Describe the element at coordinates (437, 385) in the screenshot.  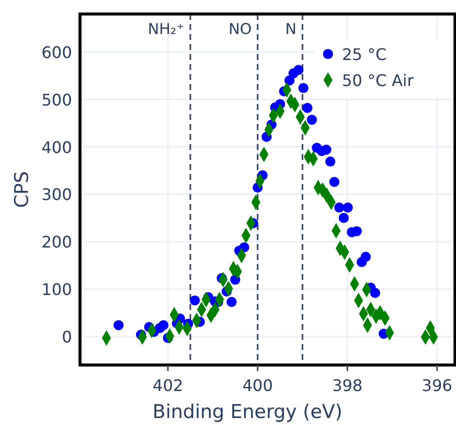
I see `x-tick-label: 396` at that location.